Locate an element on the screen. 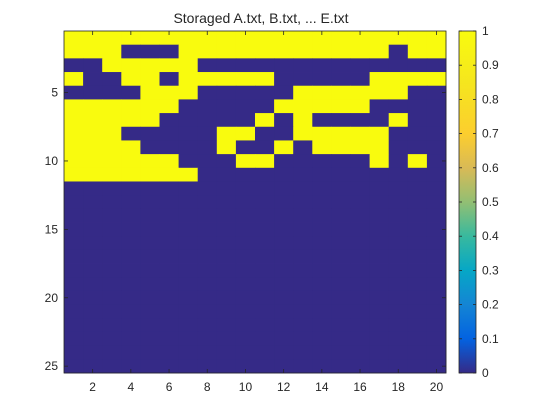 The height and width of the screenshot is (420, 560). heatmap-cell-r18-c2 is located at coordinates (93, 270).